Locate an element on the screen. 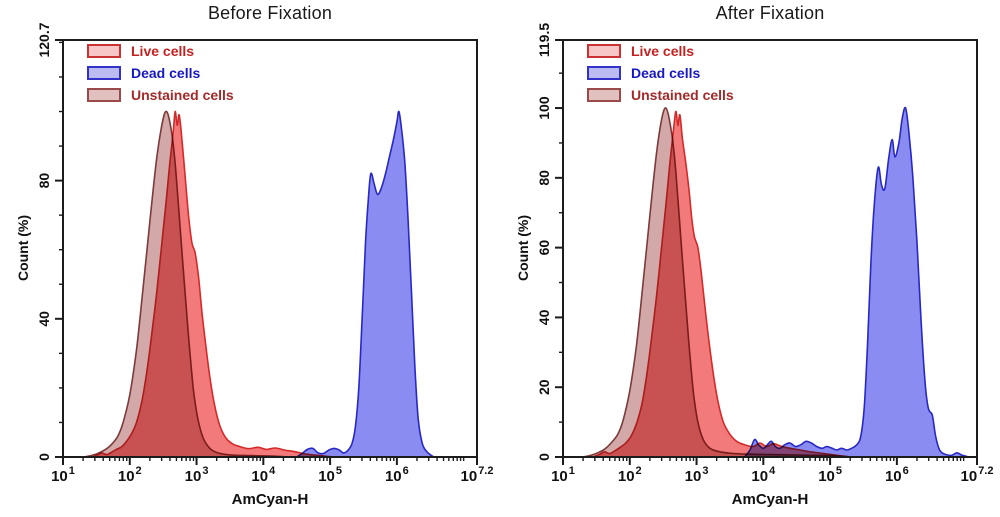 The image size is (1000, 517). y-axis-ticks: 0 40 80 120.7 is located at coordinates (49, 241).